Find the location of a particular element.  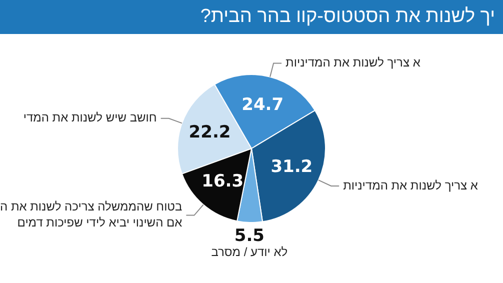

slice-label: לא יודע / מסרב is located at coordinates (249, 251).